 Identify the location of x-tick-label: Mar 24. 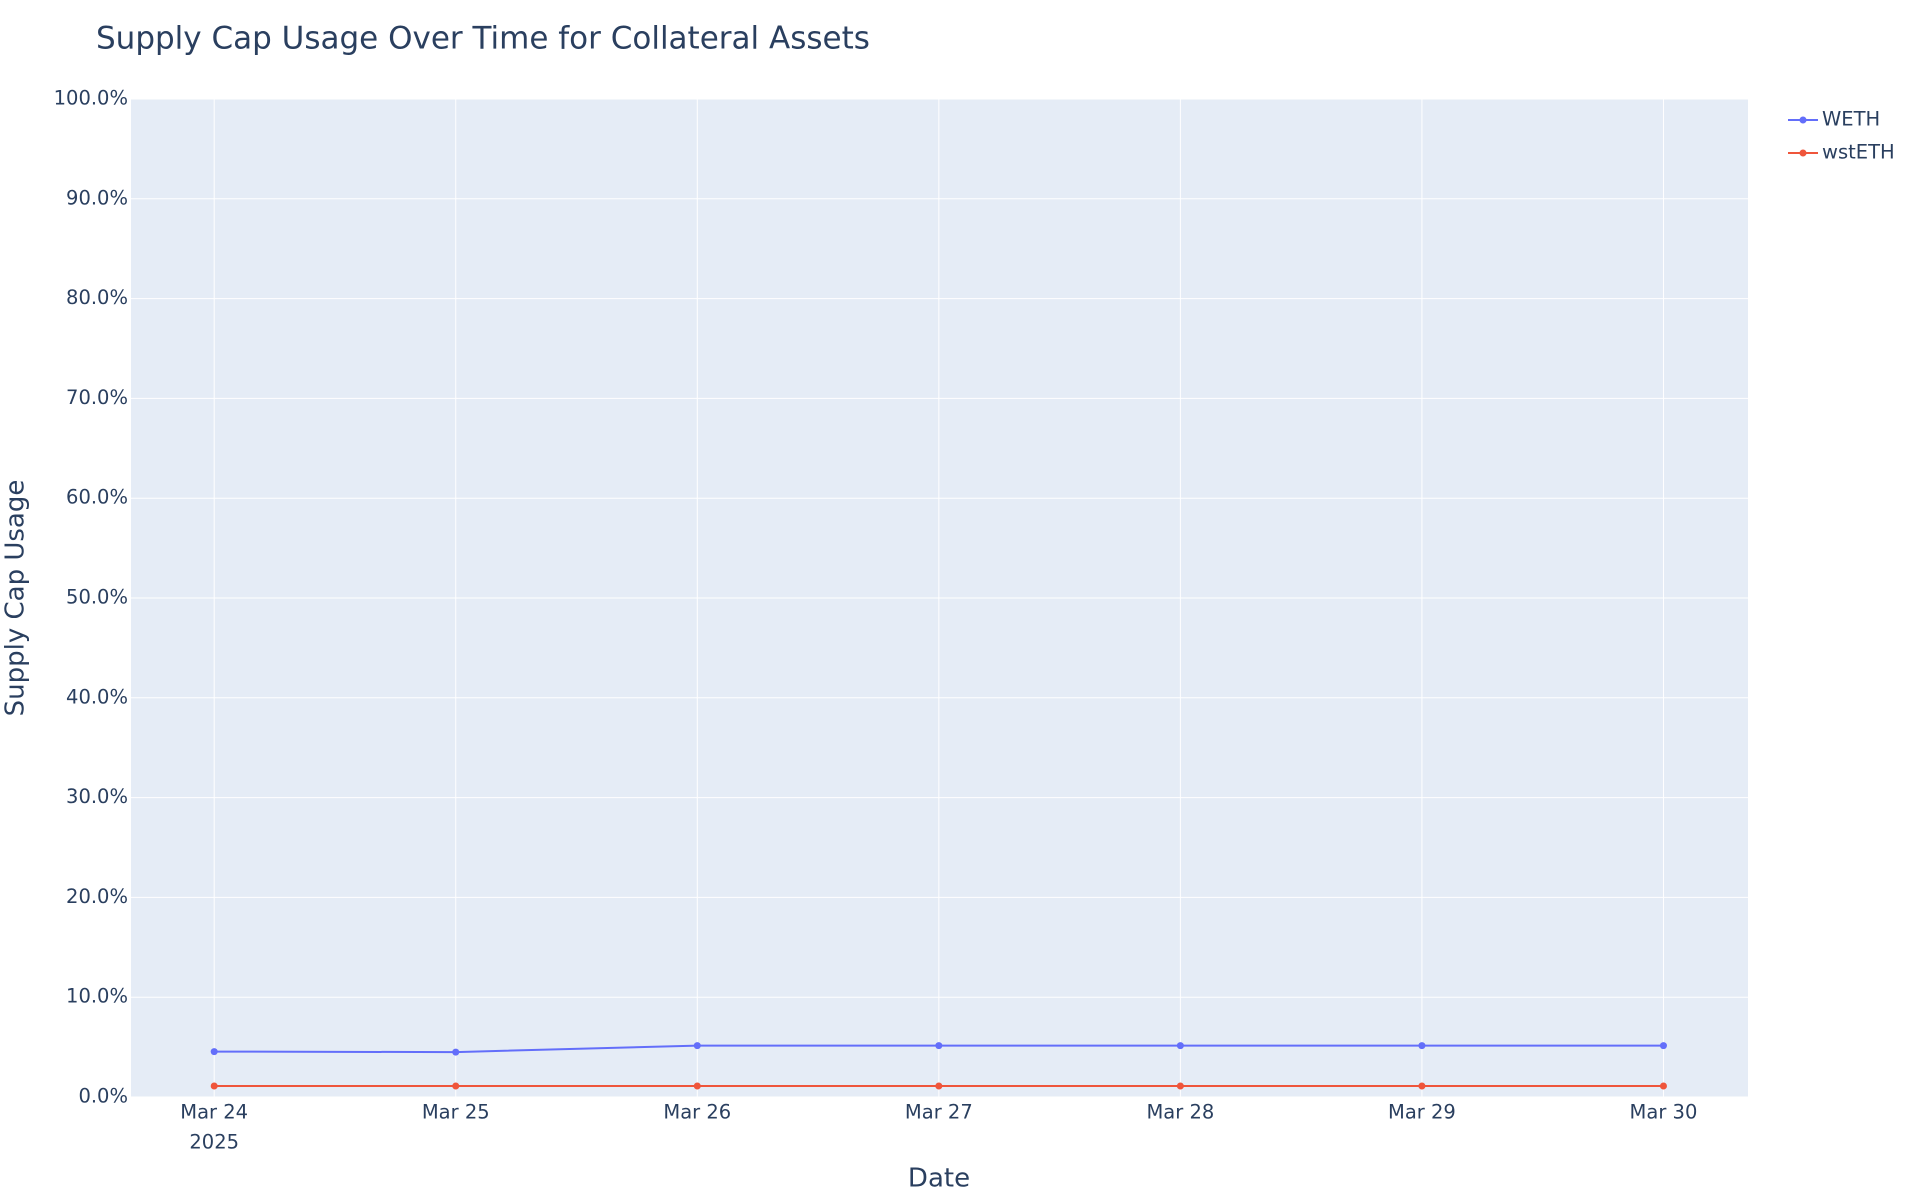
(214, 1112).